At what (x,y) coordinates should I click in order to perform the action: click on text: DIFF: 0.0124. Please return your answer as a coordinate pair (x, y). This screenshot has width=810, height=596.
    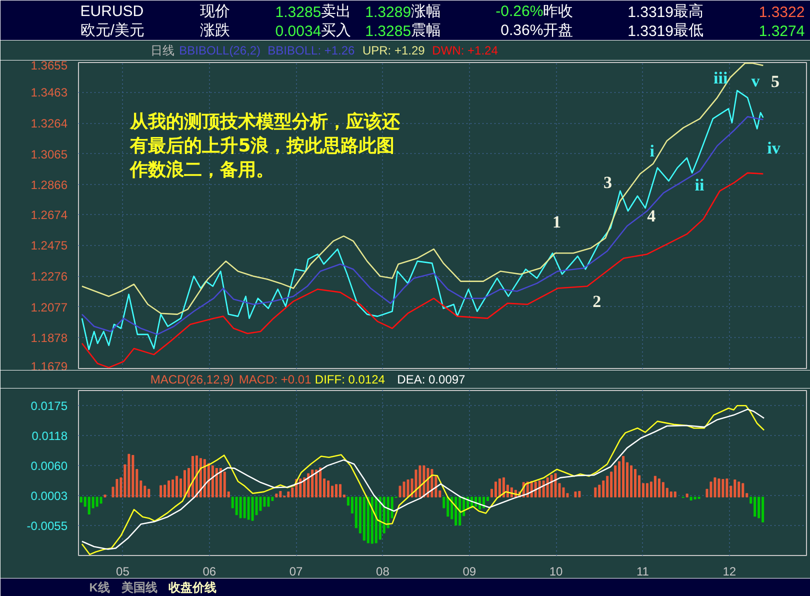
    Looking at the image, I should click on (350, 379).